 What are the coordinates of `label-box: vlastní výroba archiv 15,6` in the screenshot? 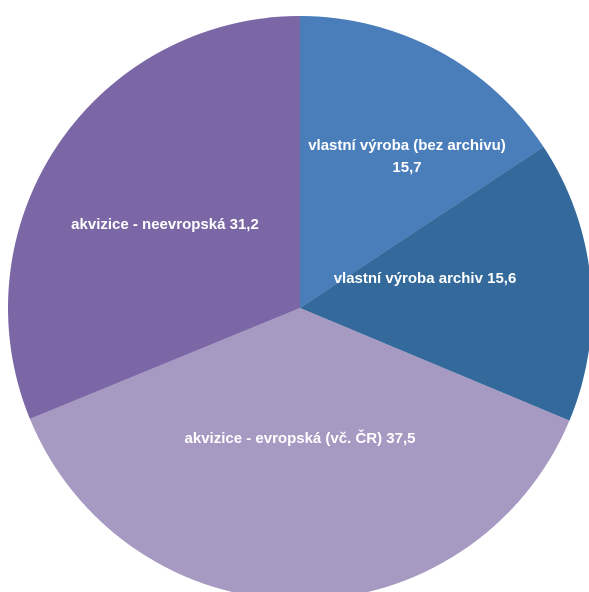 It's located at (425, 279).